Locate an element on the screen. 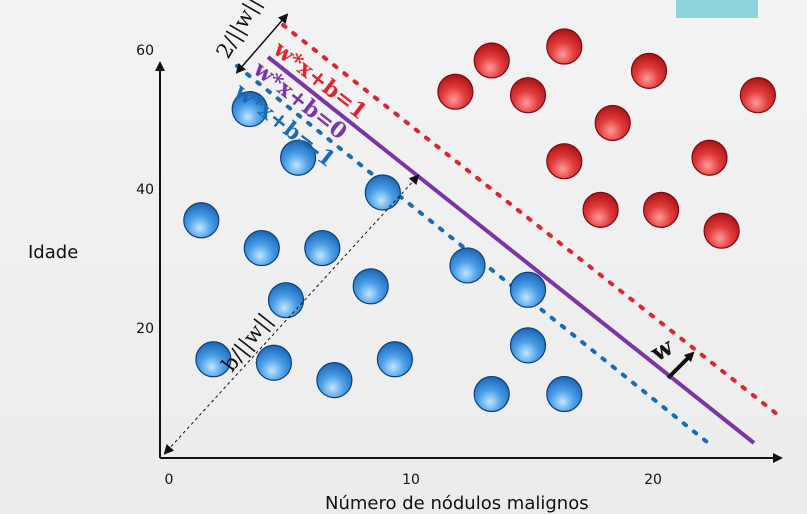 This screenshot has height=514, width=807. normal-vector-arrow is located at coordinates (680, 365).